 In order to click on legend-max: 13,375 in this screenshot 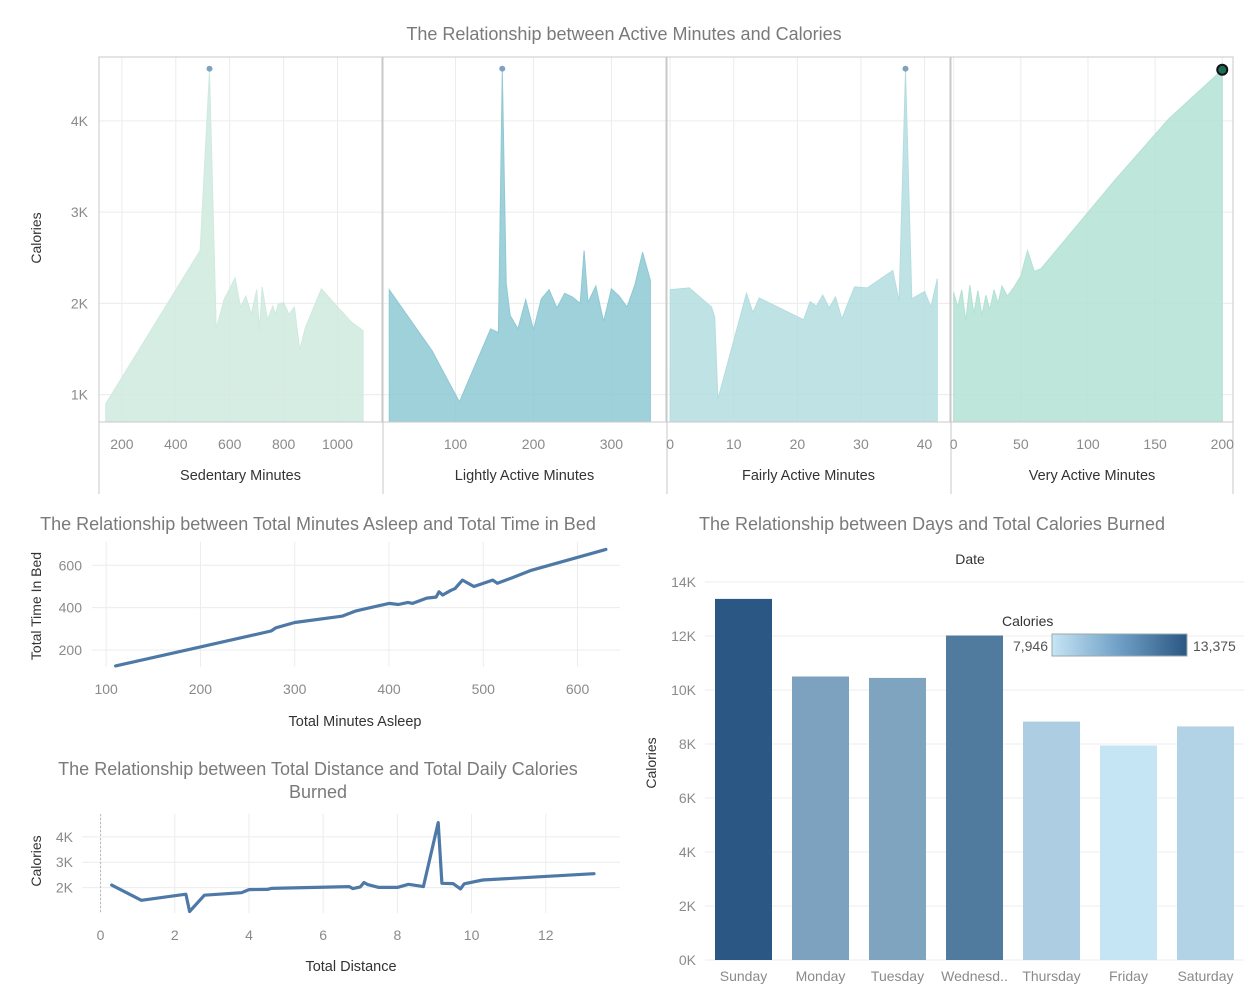, I will do `click(1214, 646)`.